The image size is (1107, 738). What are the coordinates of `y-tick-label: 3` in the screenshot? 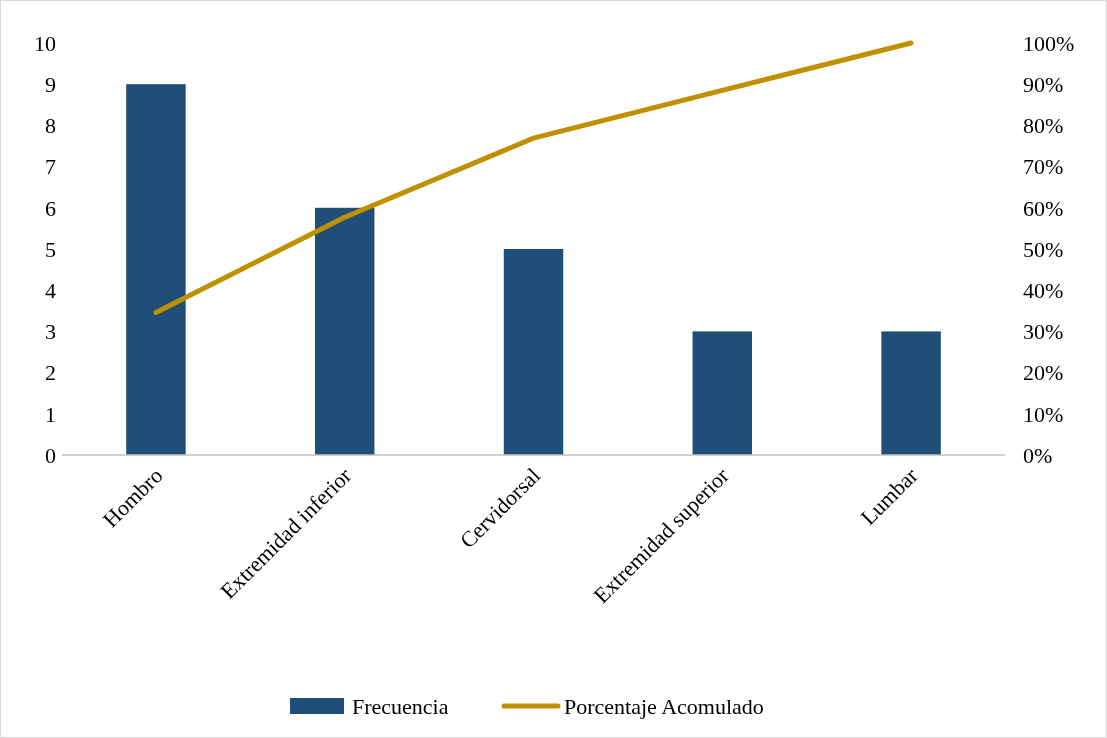 It's located at (50, 332).